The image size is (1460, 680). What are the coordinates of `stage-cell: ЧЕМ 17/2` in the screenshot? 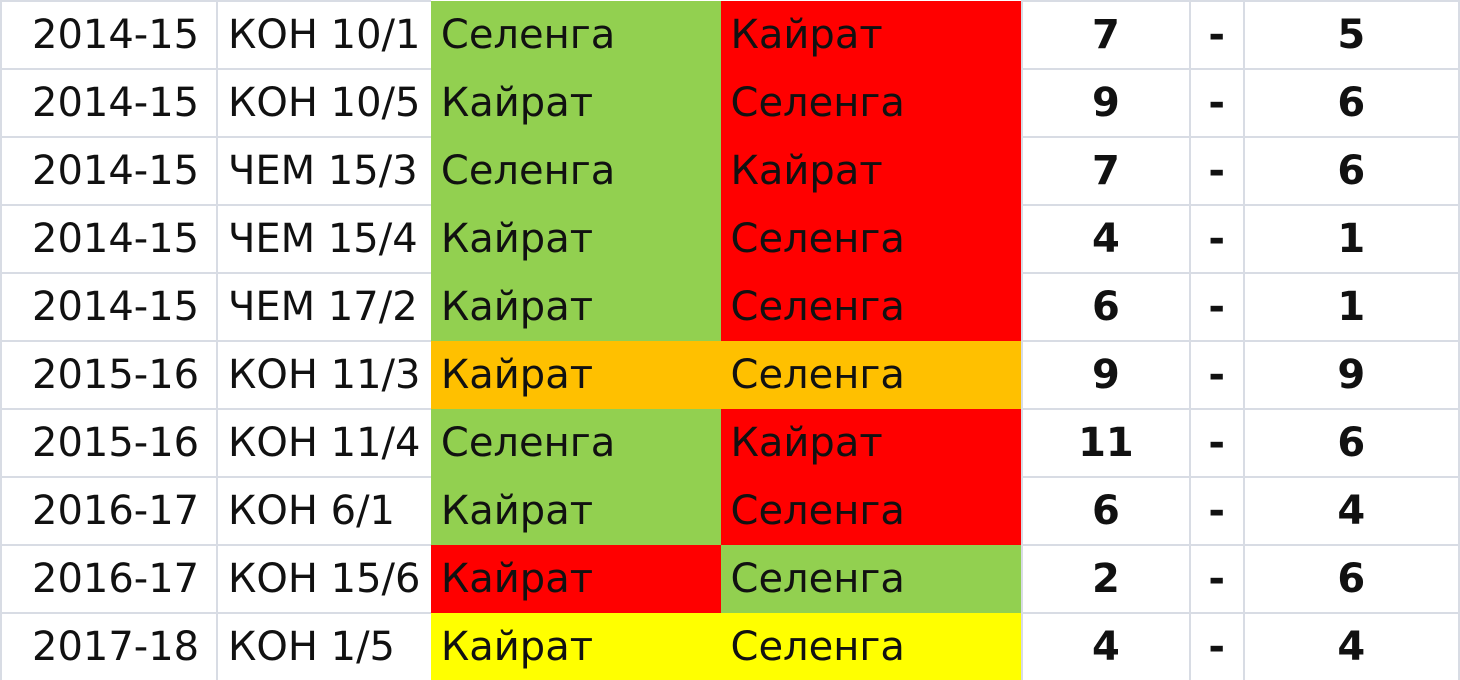 It's located at (323, 306).